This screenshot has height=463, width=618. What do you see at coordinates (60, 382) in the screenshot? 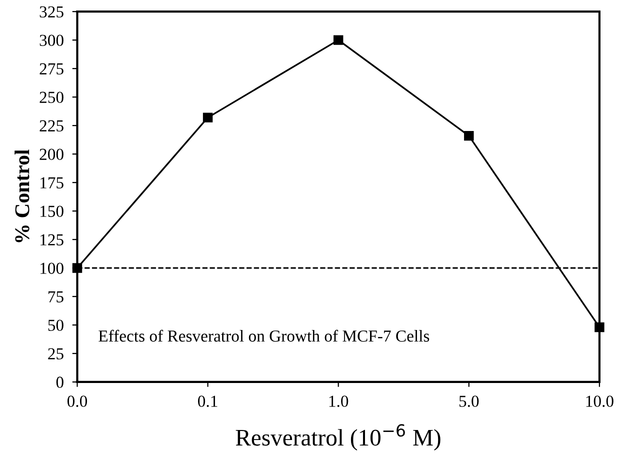
I see `y-tick-label: 0` at bounding box center [60, 382].